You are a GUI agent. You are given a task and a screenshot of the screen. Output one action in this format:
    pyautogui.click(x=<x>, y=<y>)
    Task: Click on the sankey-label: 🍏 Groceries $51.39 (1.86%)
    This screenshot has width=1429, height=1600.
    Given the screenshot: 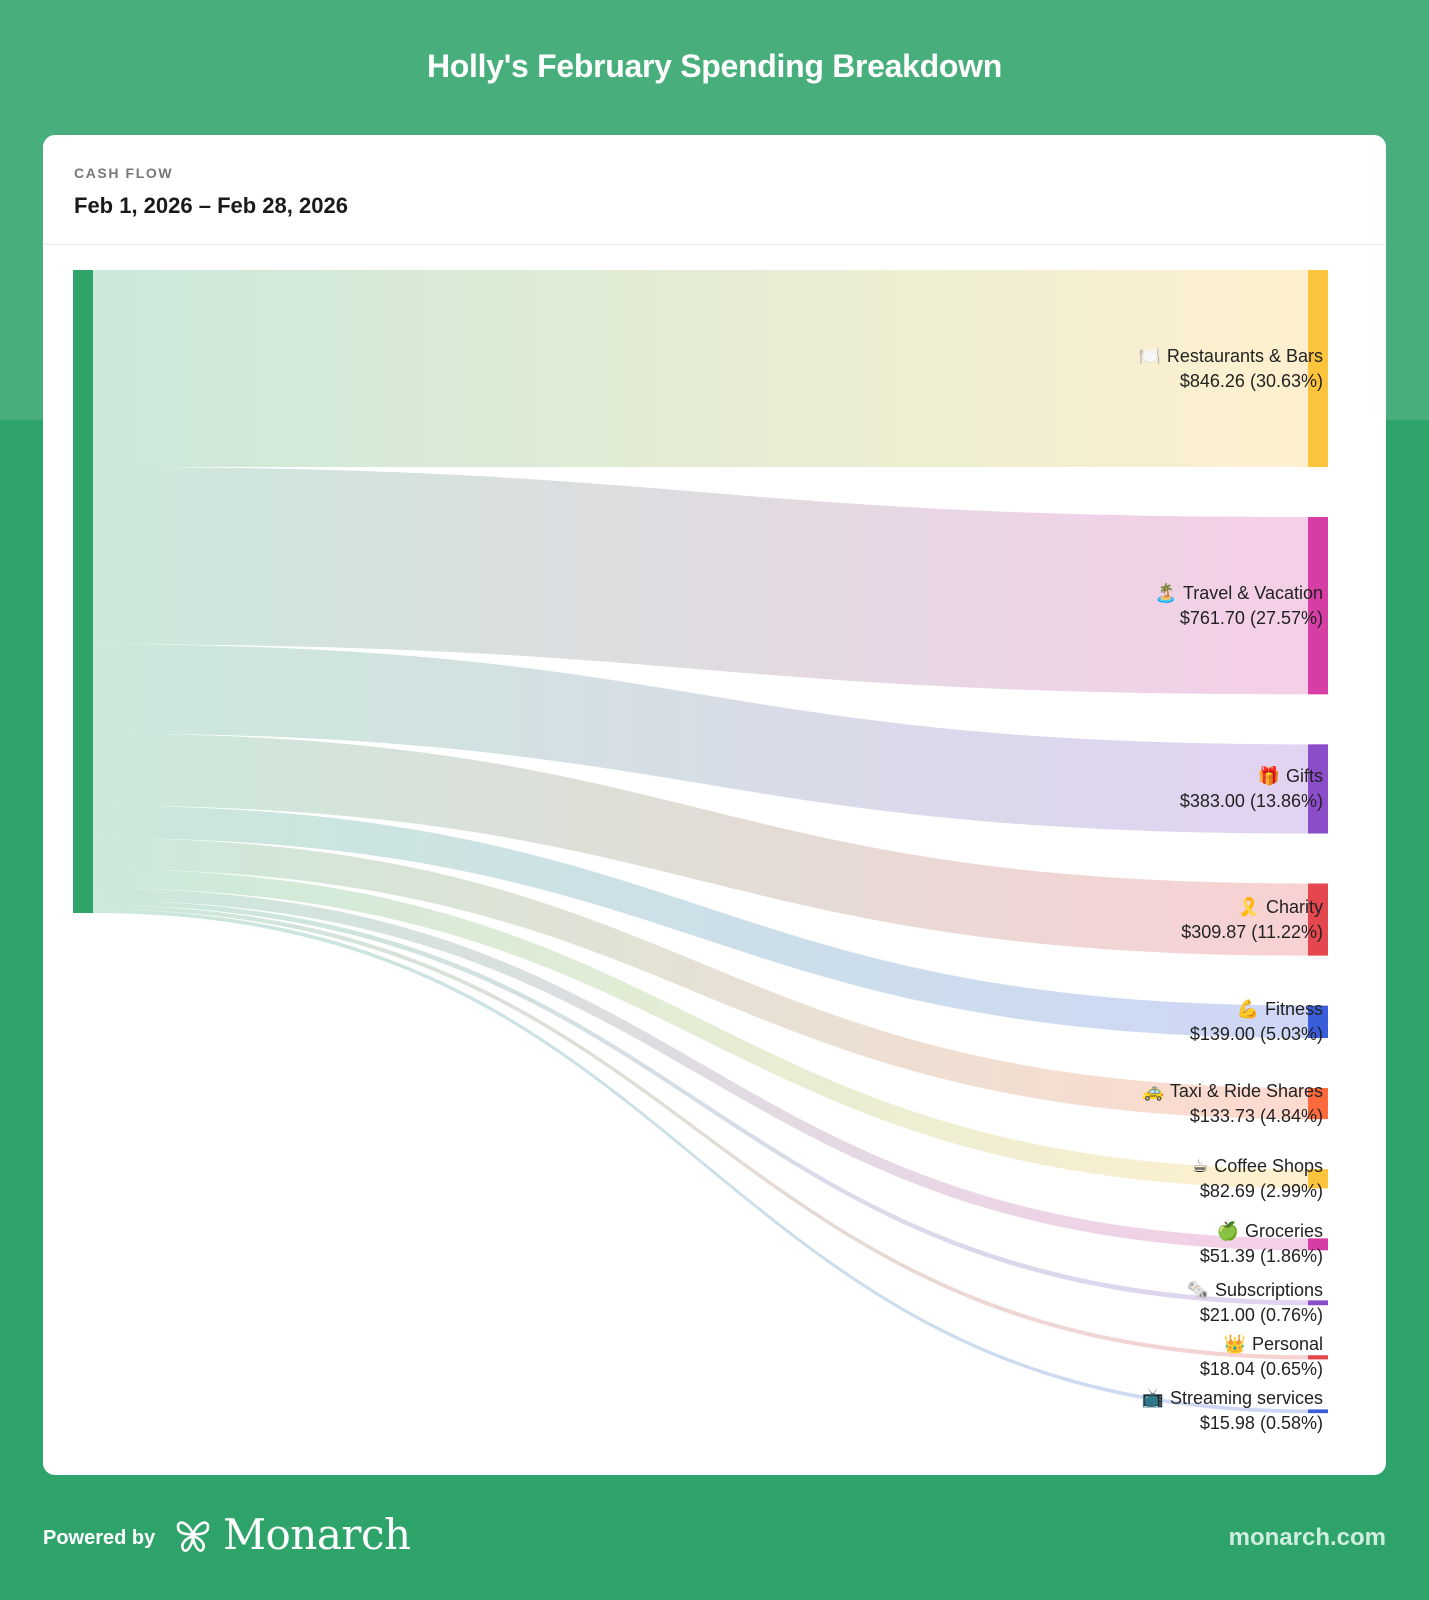 What is the action you would take?
    pyautogui.click(x=1261, y=1244)
    